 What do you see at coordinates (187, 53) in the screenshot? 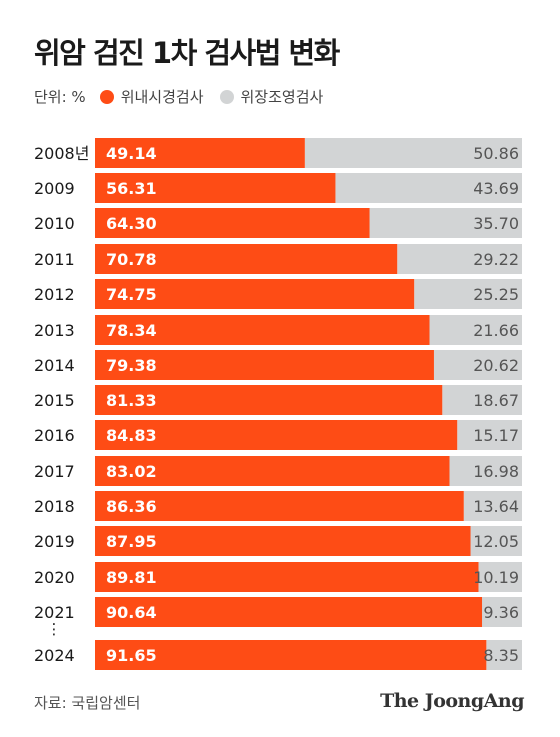
I see `chart-title: 위암 검진 1차 검사법 변화` at bounding box center [187, 53].